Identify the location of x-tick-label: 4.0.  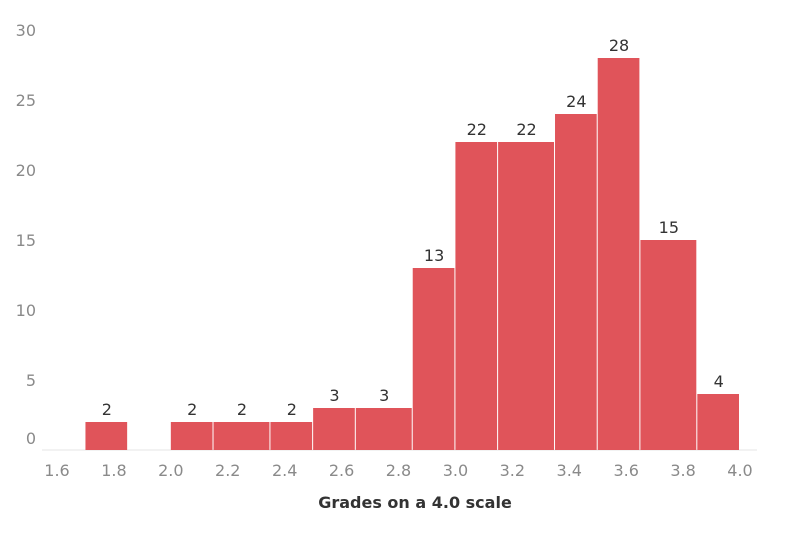
(739, 470).